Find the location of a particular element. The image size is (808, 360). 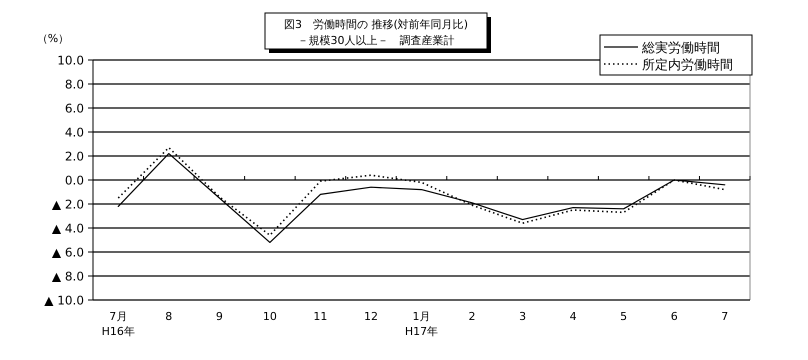

legend-label: 所定内労働時間 is located at coordinates (687, 65).